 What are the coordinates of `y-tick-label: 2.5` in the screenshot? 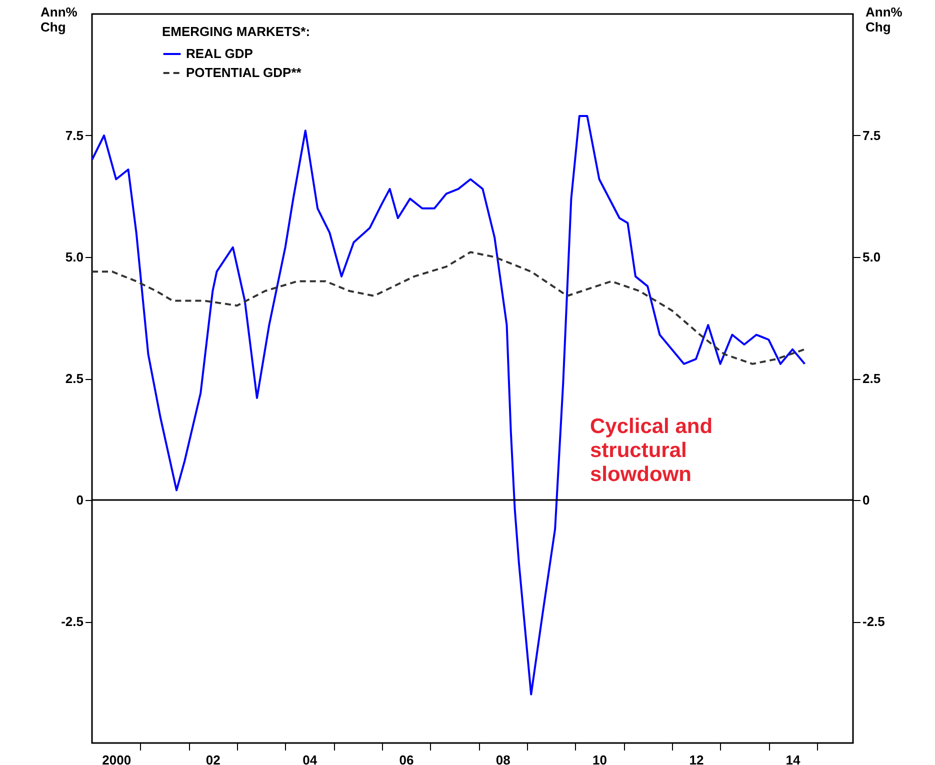 It's located at (74, 378).